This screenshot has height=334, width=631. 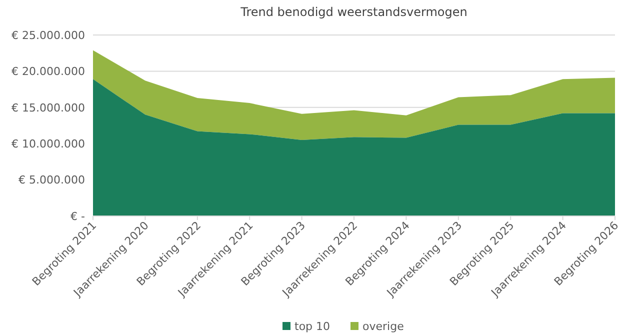 What do you see at coordinates (383, 326) in the screenshot?
I see `legend-label: overige` at bounding box center [383, 326].